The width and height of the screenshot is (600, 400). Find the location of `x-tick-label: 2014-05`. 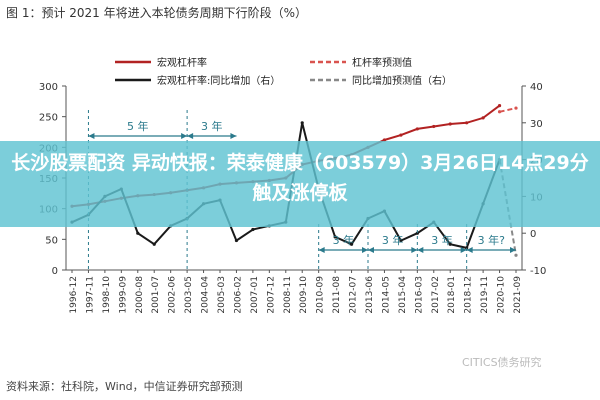

x-tick-label: 2014-05 is located at coordinates (386, 295).